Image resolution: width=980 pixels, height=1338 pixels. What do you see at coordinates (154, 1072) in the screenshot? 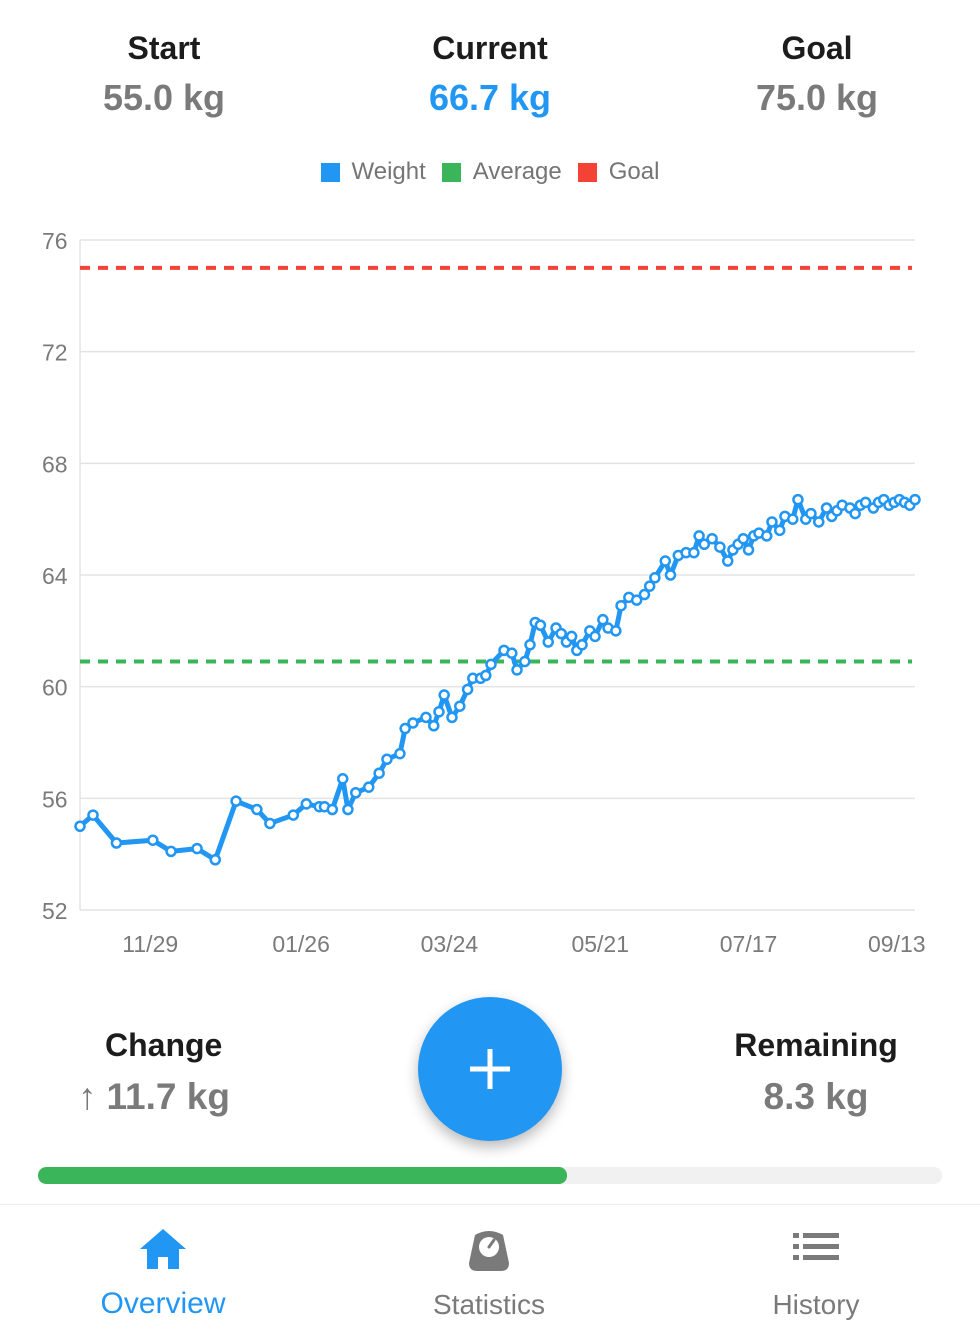
I see `change-stat: Change ↑ 11.7 kg` at bounding box center [154, 1072].